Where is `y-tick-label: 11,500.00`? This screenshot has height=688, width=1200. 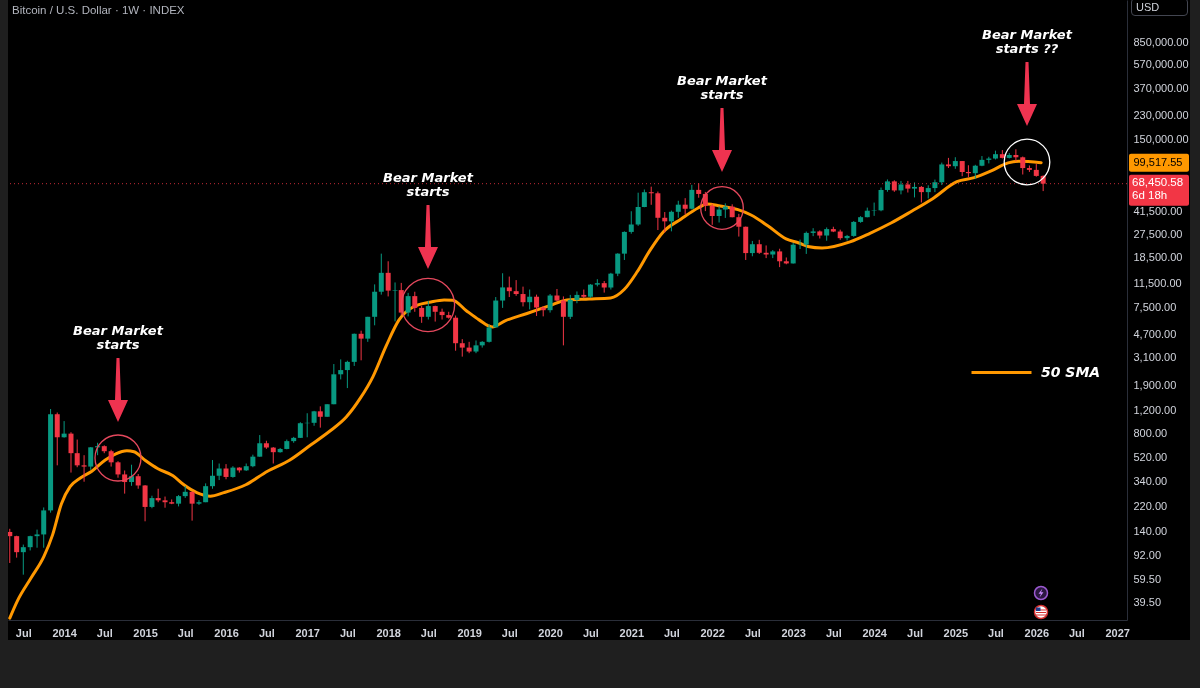
y-tick-label: 11,500.00 is located at coordinates (1157, 283).